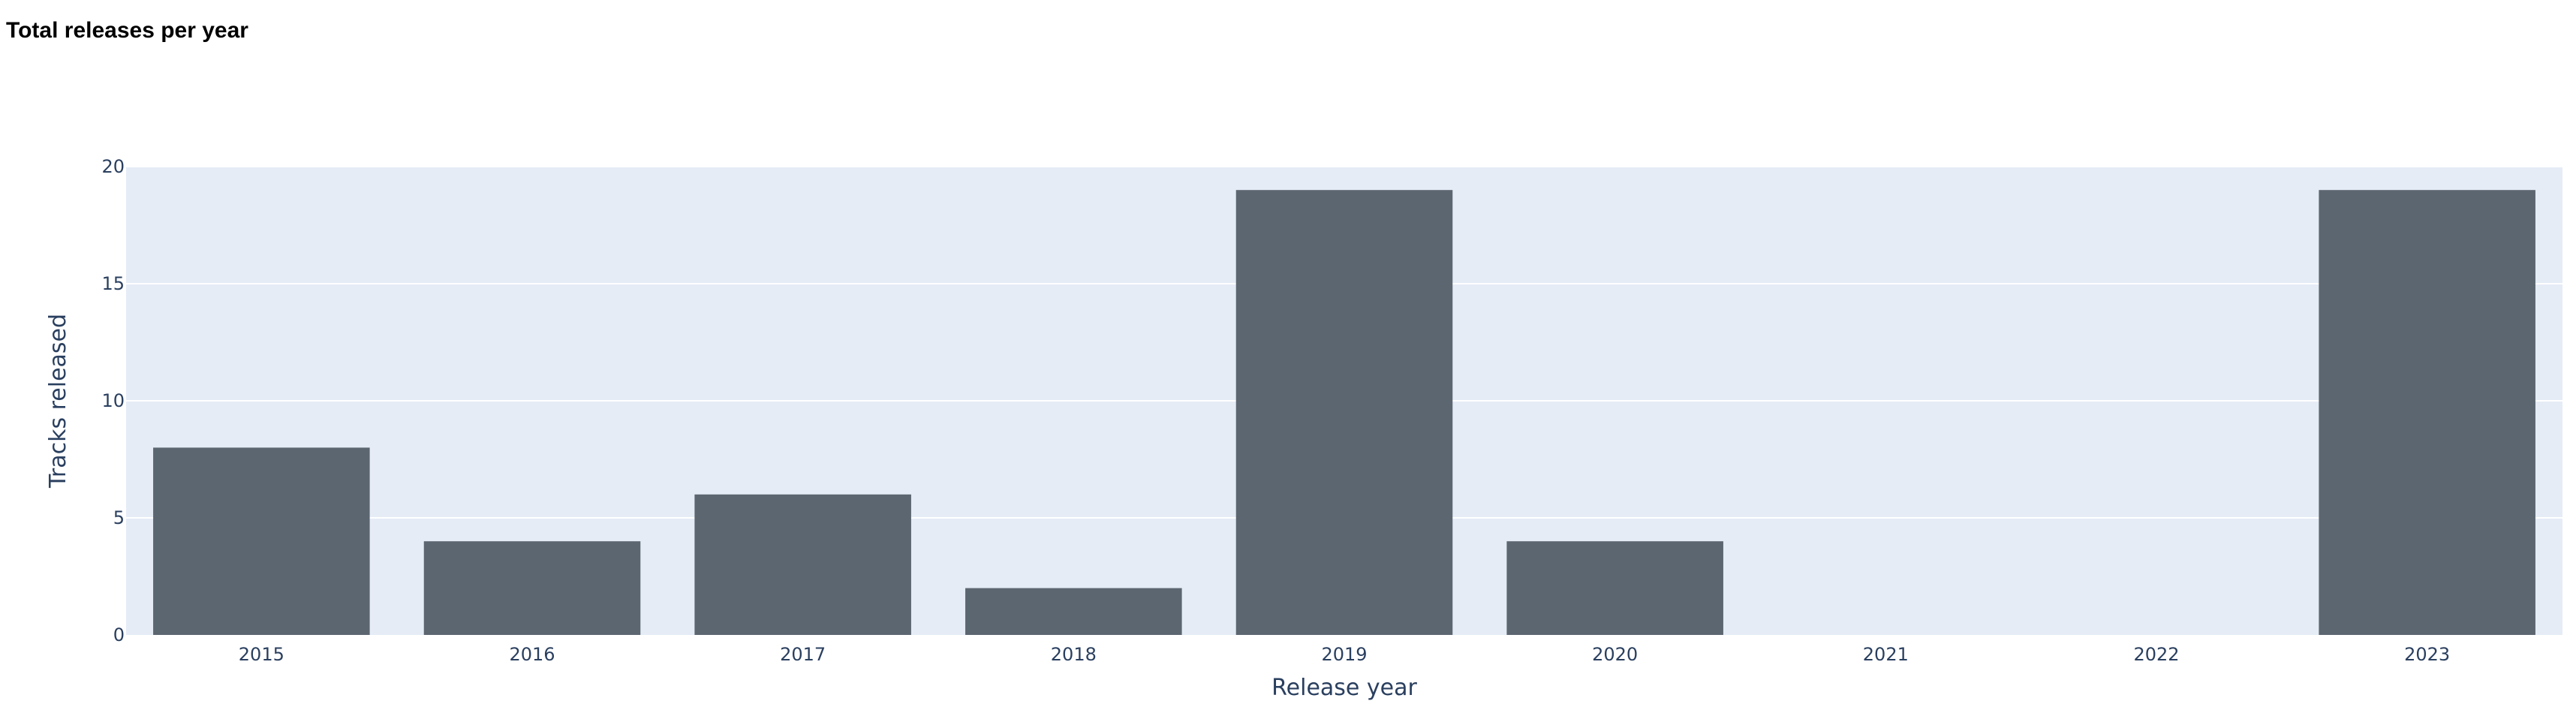  I want to click on x-axis-ticks: 2015 2016 2017 2018 2019 2020 2021 2022 2023, so click(1344, 654).